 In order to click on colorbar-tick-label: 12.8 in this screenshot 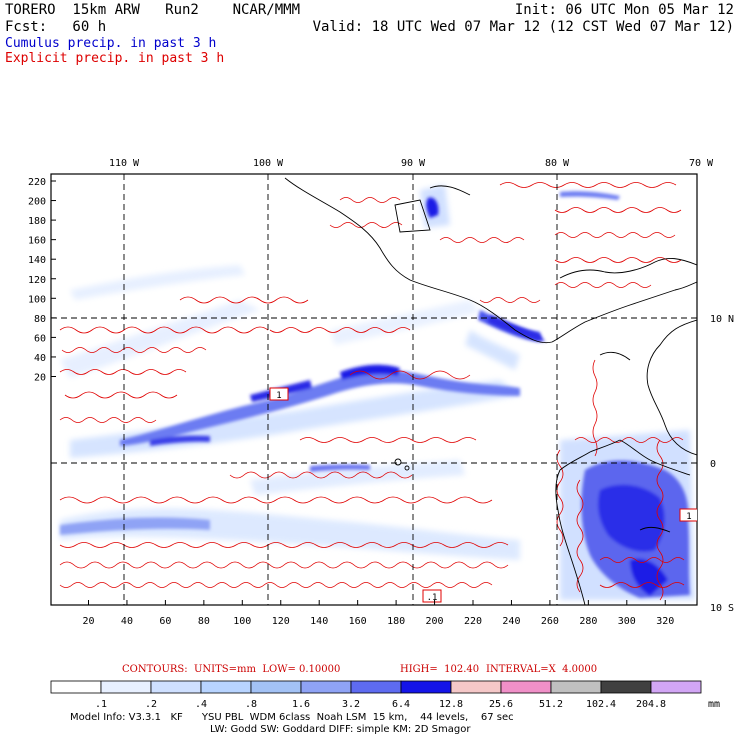, I will do `click(451, 704)`.